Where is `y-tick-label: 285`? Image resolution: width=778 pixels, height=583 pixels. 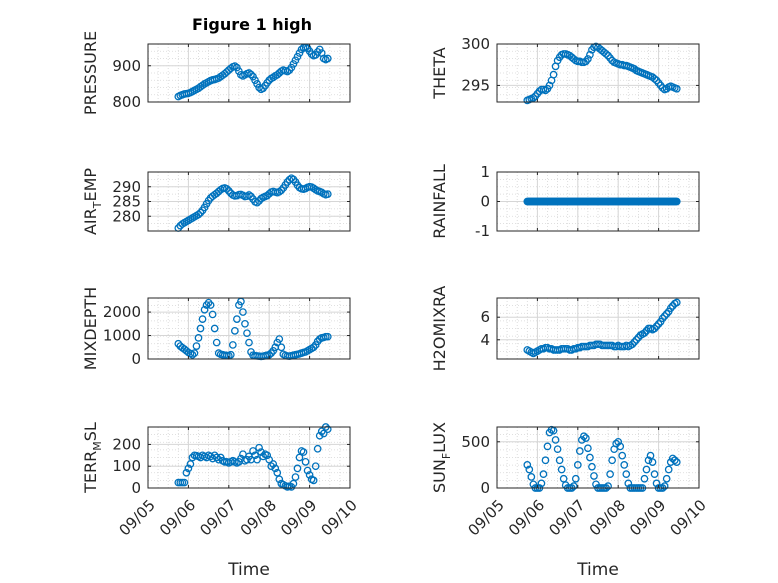
y-tick-label: 285 is located at coordinates (126, 202).